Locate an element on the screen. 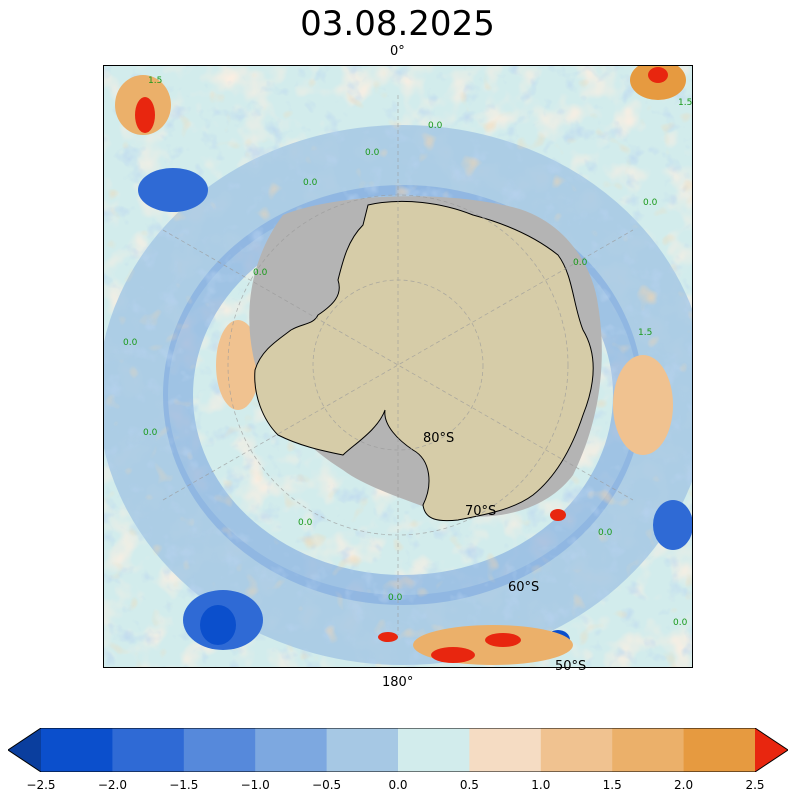  colorbar-tick-label: −2.5 is located at coordinates (41, 785).